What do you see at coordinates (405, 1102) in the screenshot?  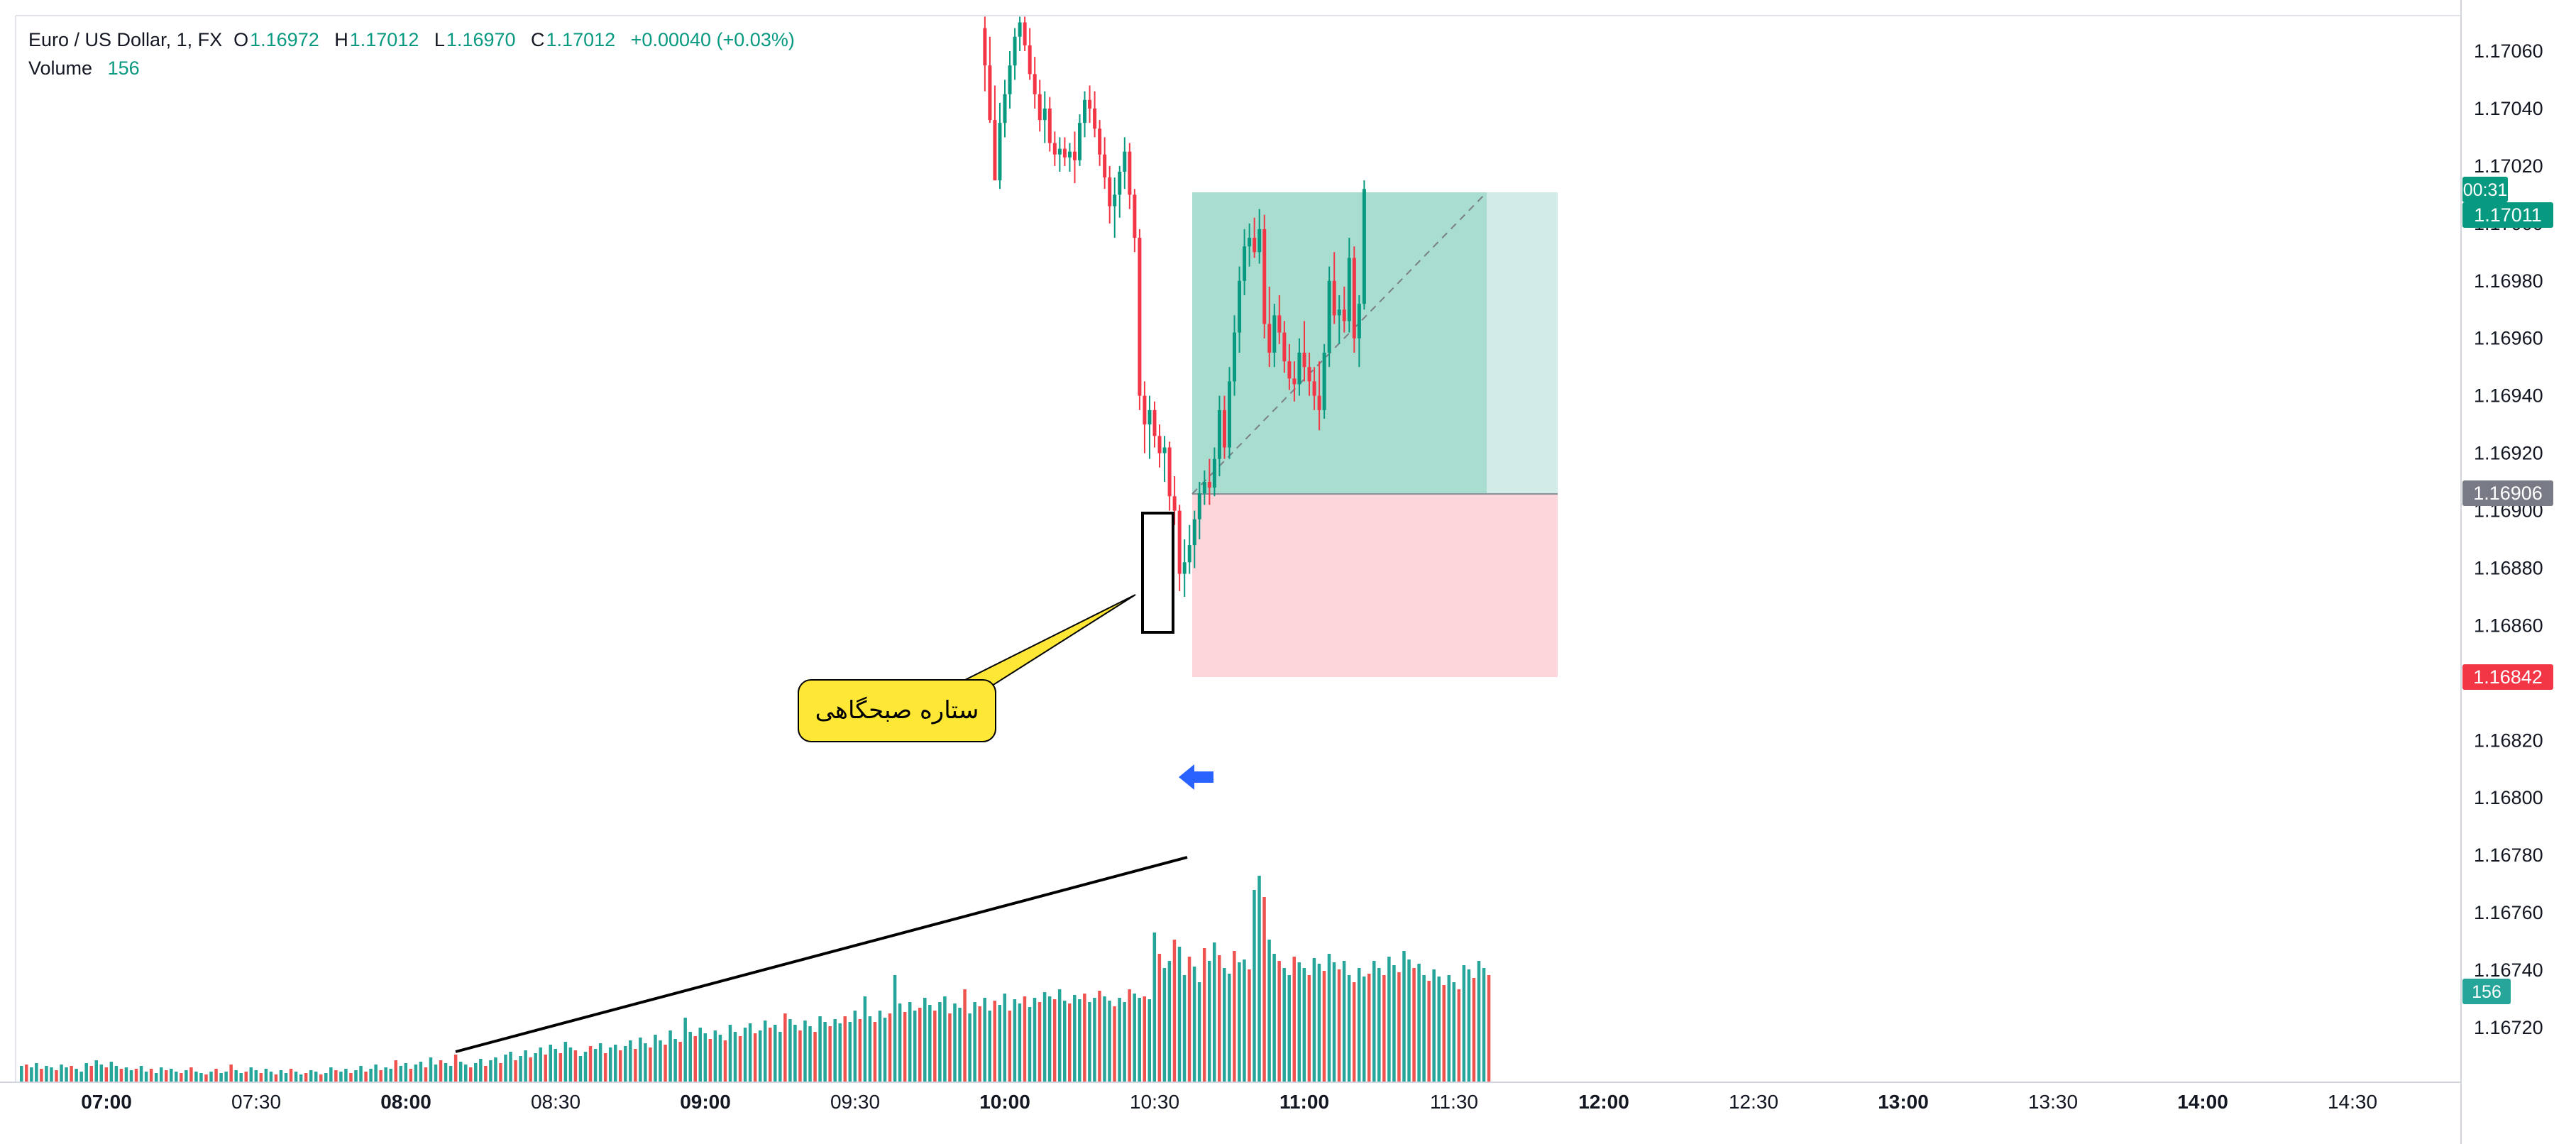 I see `time-tick-label: 08:00` at bounding box center [405, 1102].